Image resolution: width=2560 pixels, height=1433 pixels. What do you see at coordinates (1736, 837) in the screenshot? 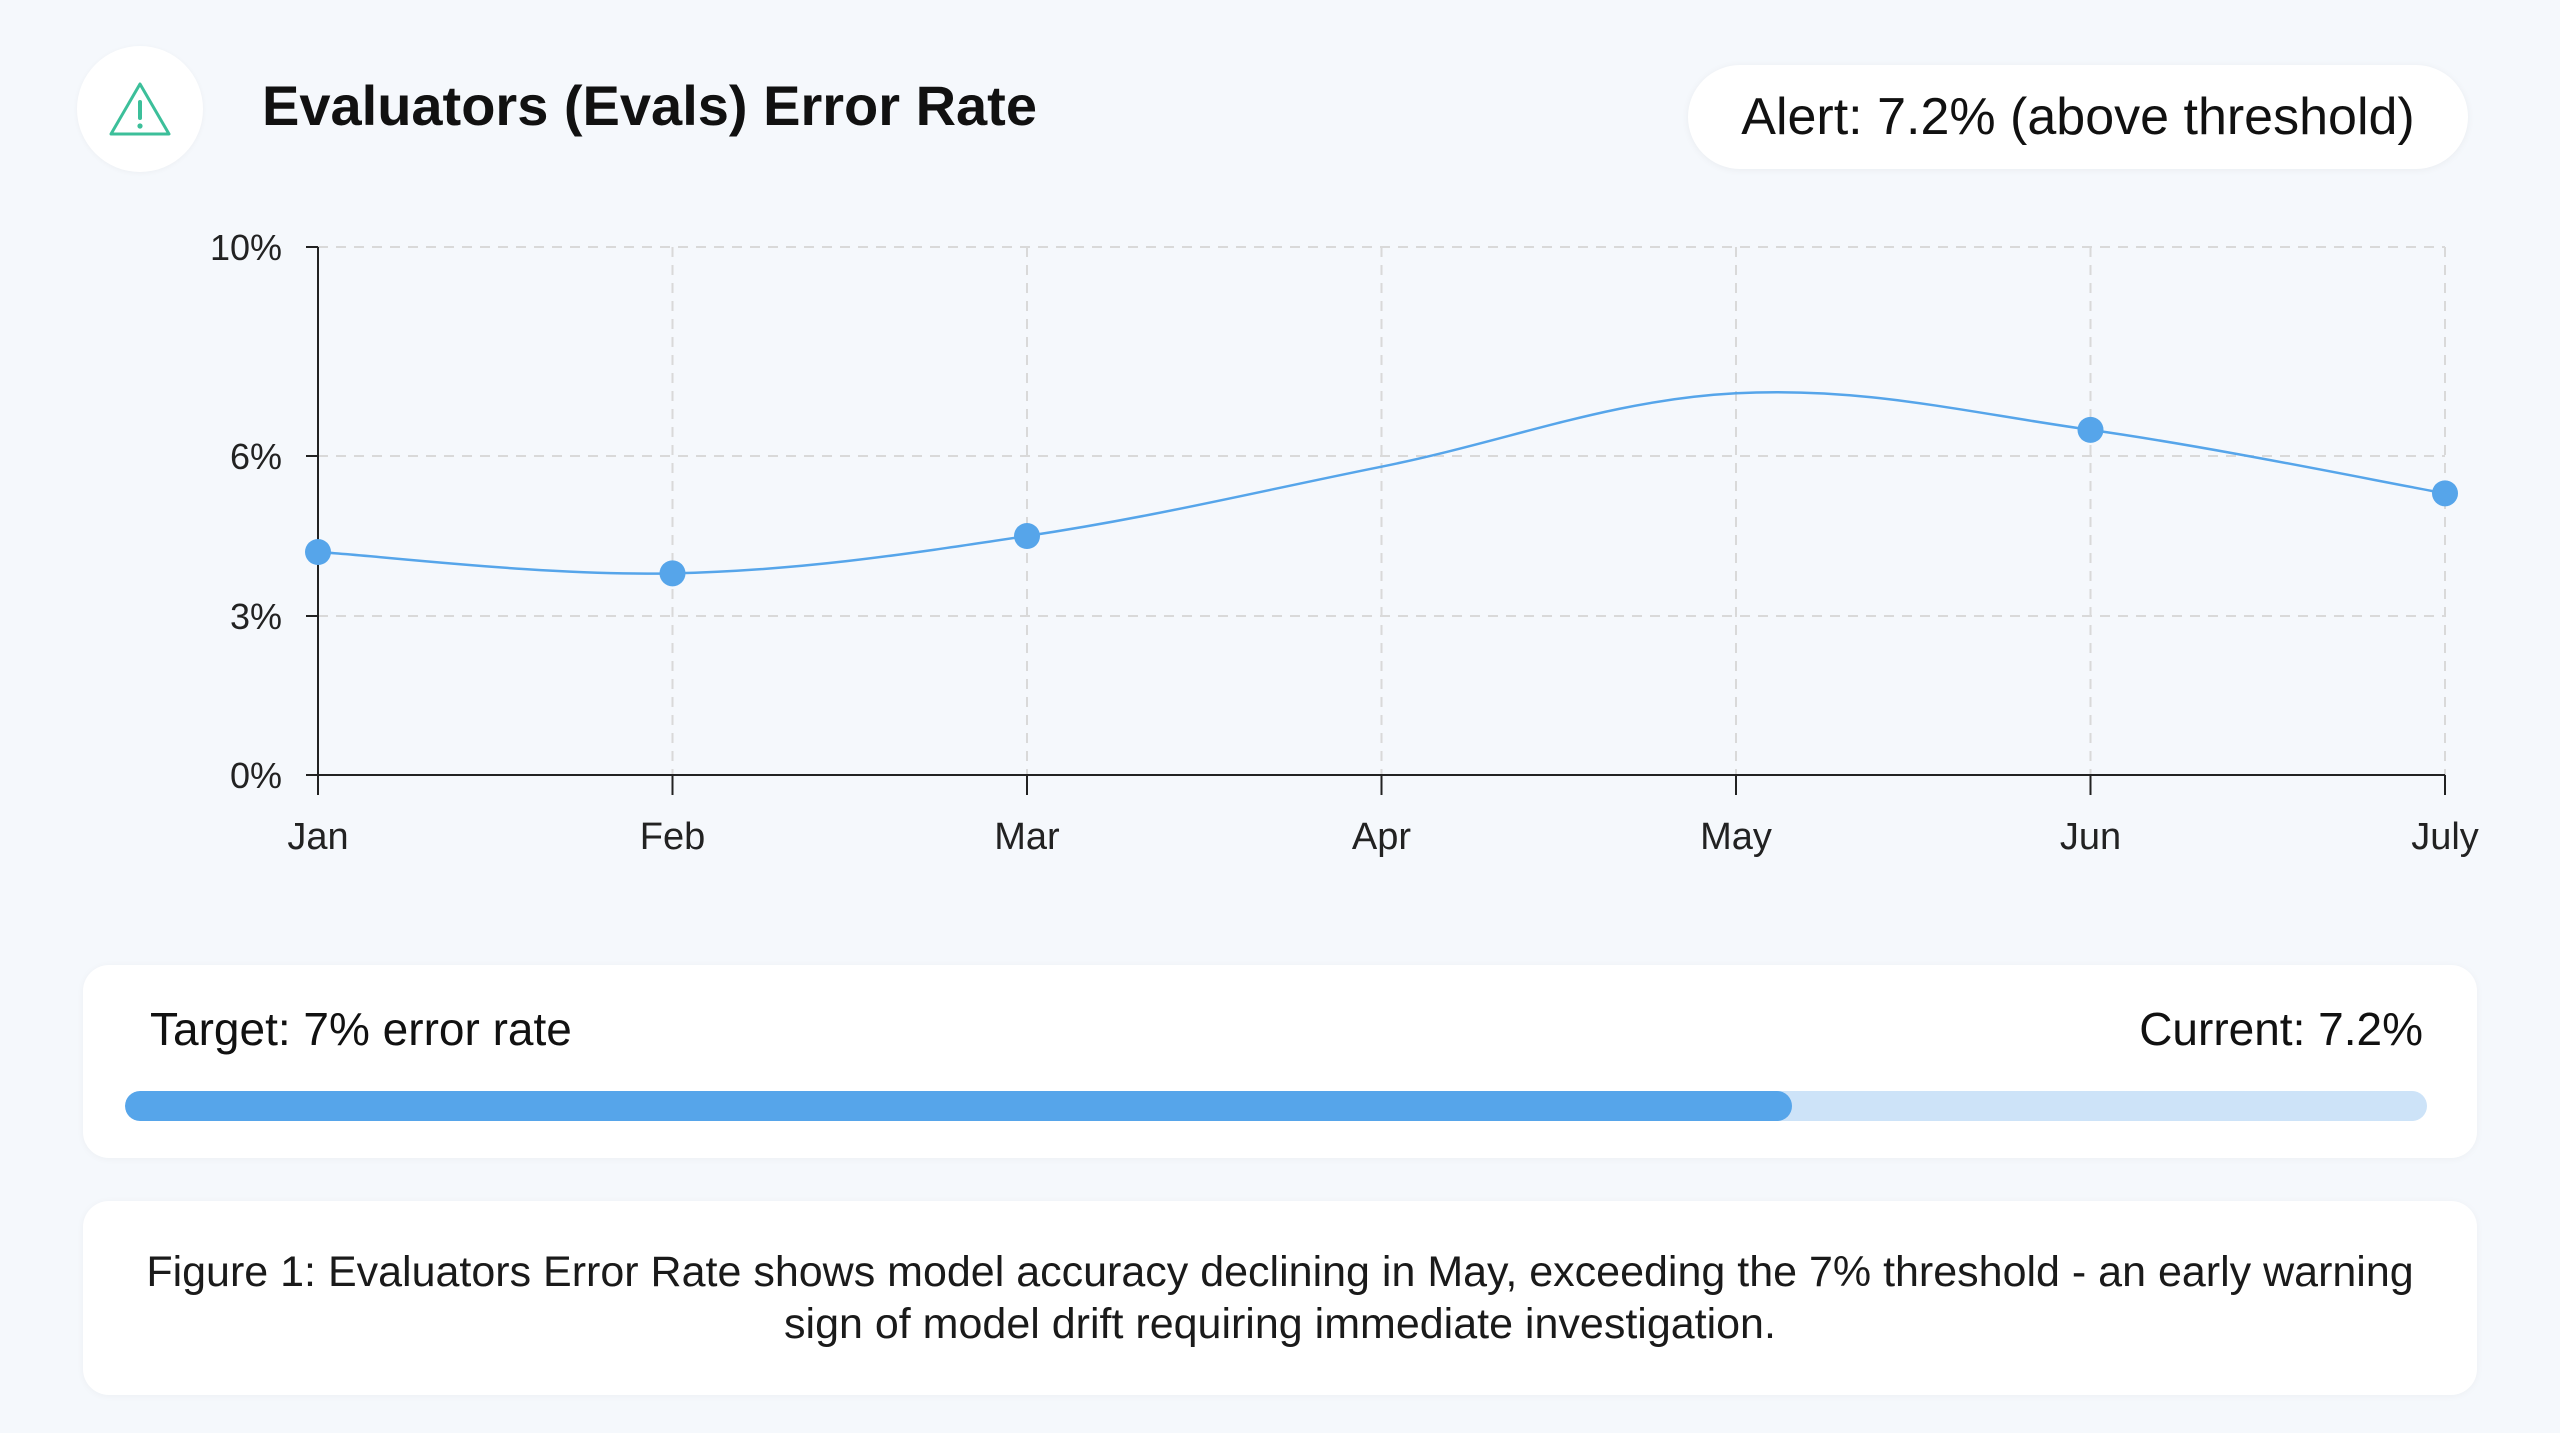
I see `x-tick-label: May` at bounding box center [1736, 837].